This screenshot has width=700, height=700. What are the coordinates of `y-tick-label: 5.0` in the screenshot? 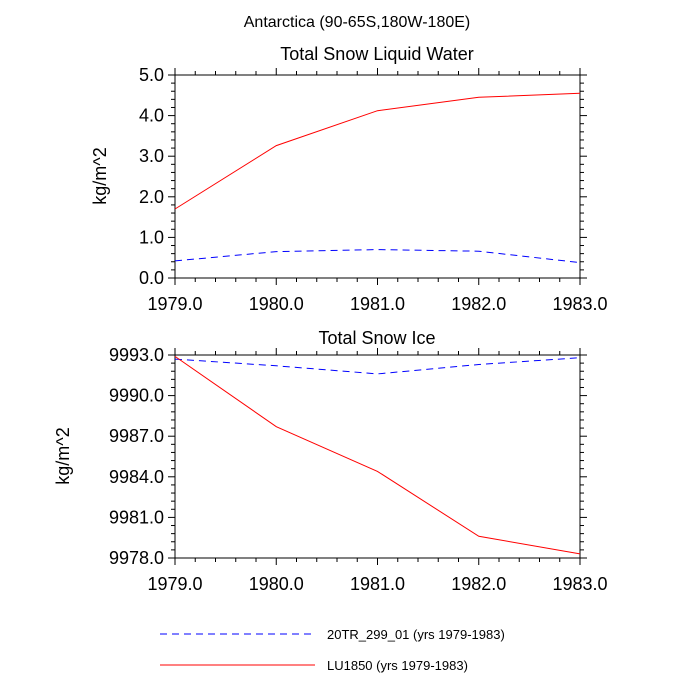 It's located at (151, 75).